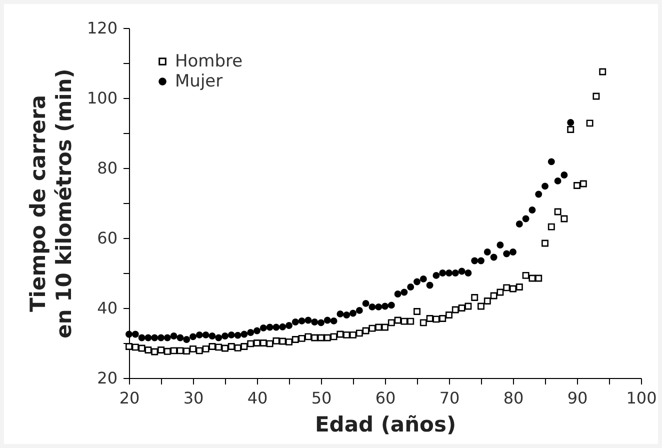 This screenshot has height=448, width=662. Describe the element at coordinates (199, 82) in the screenshot. I see `legend-label: Mujer` at that location.